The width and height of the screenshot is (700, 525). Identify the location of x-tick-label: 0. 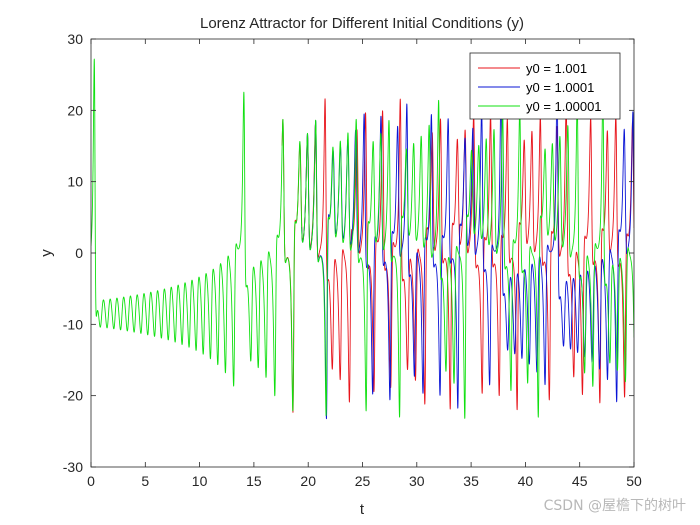
(91, 481).